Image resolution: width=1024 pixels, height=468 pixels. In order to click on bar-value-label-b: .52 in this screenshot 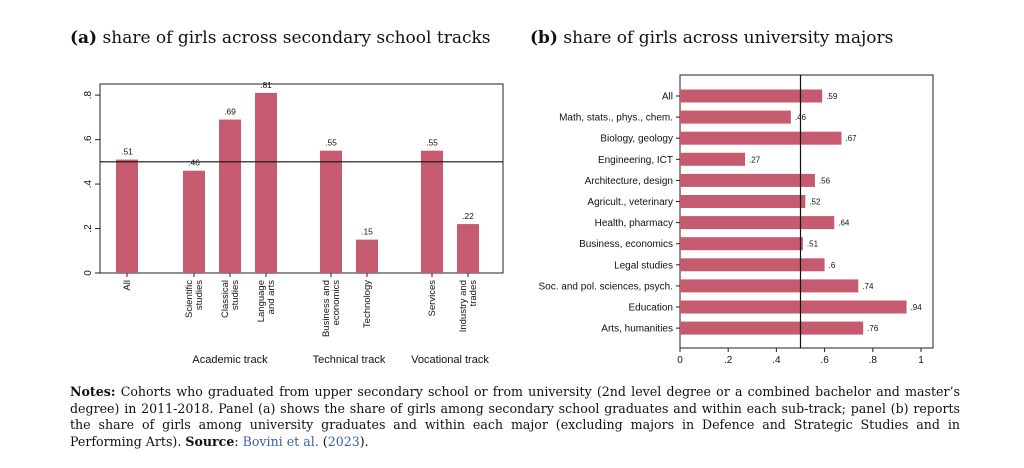, I will do `click(815, 202)`.